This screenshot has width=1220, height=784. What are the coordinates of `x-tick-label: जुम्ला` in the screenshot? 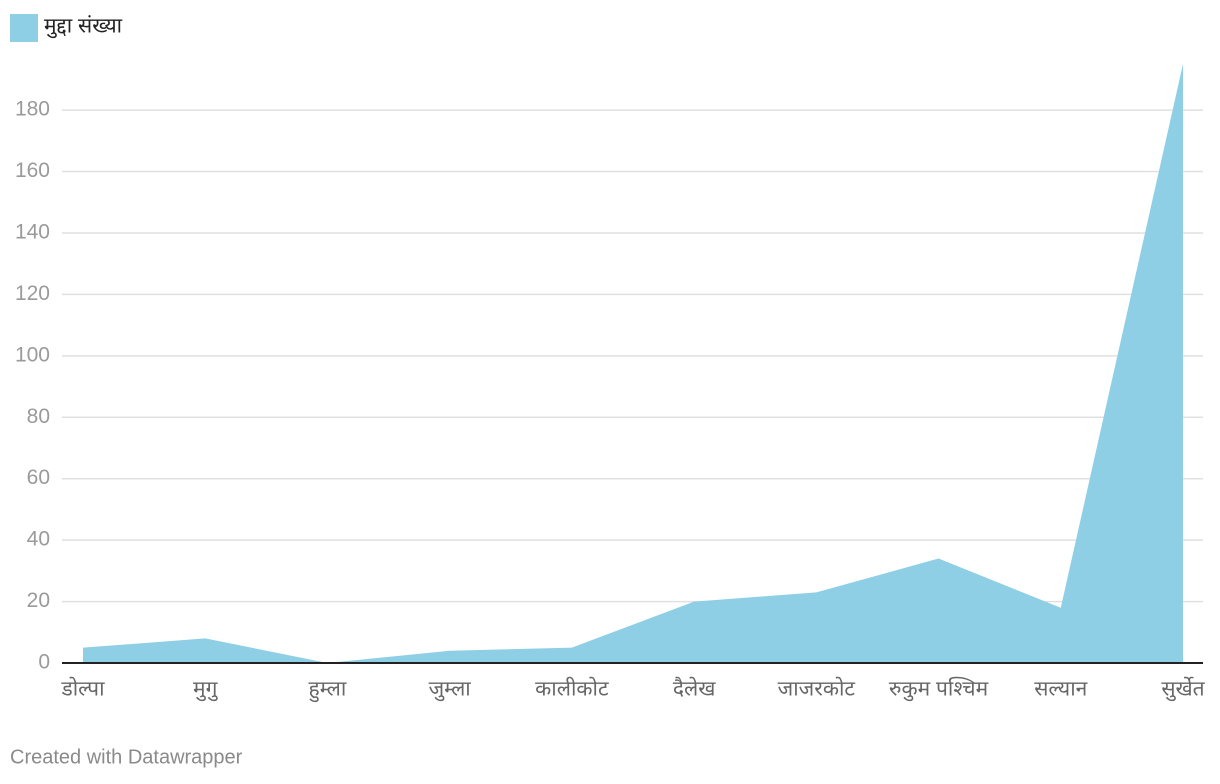 It's located at (450, 690).